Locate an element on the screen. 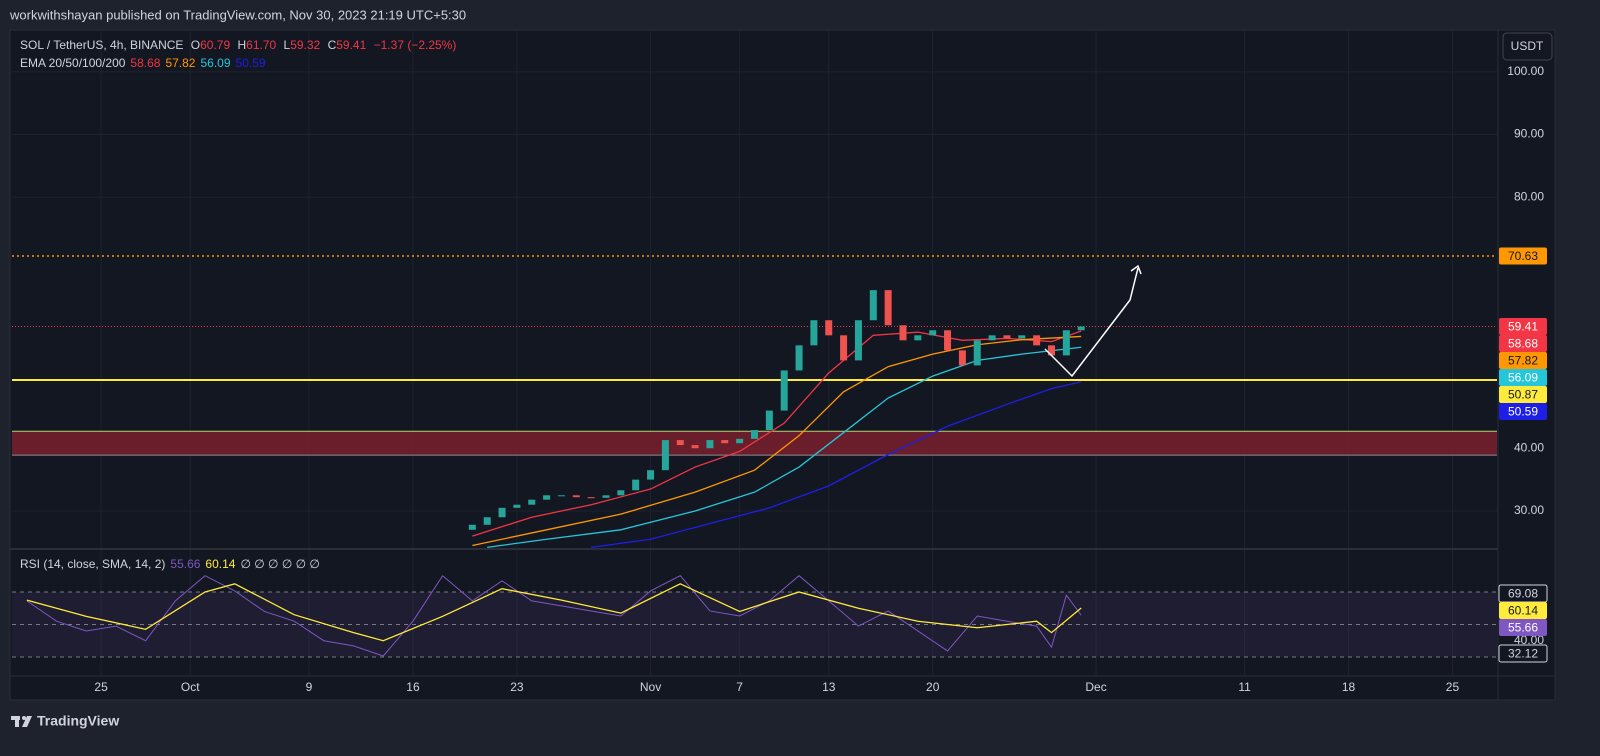 Image resolution: width=1600 pixels, height=756 pixels. y-tick-label: 80.00 is located at coordinates (1529, 196).